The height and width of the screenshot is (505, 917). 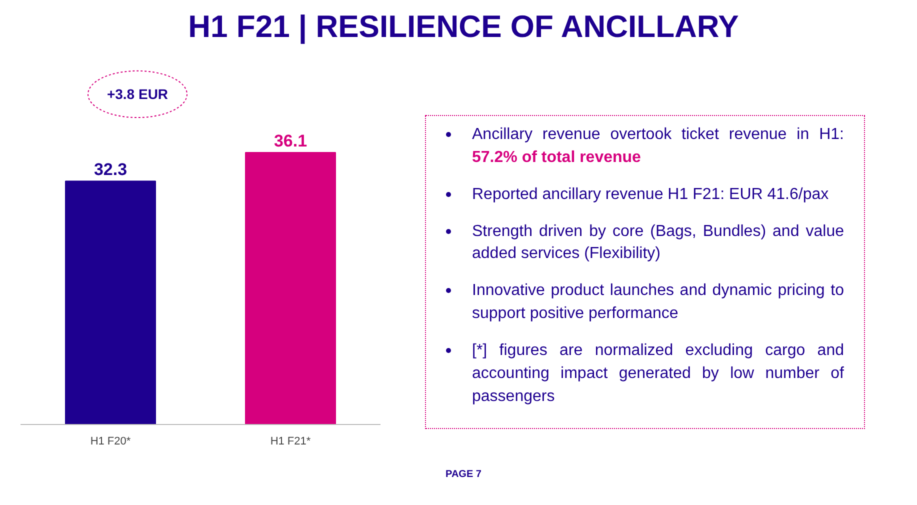 What do you see at coordinates (658, 373) in the screenshot?
I see `text: [*] figures are normalized excluding cargo and accounting impact generated by low number of passengers` at bounding box center [658, 373].